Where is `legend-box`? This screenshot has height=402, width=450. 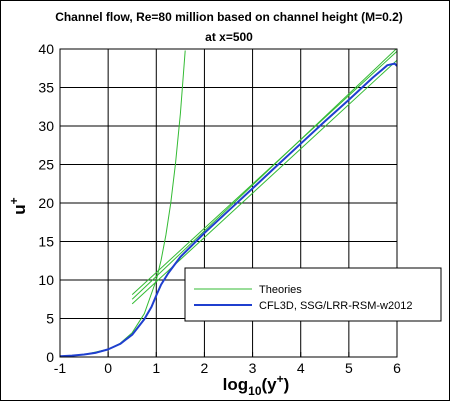 legend-box is located at coordinates (313, 294).